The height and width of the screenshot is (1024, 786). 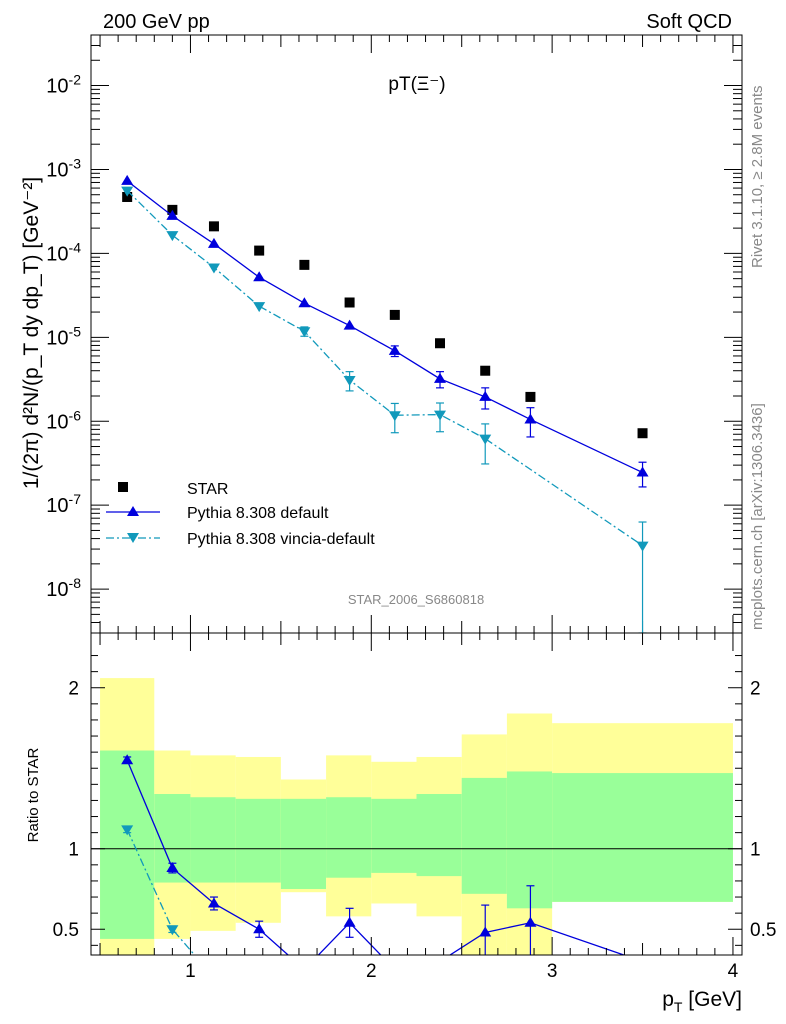 I want to click on main-ytick-label: 10⁻⁵, so click(x=63, y=336).